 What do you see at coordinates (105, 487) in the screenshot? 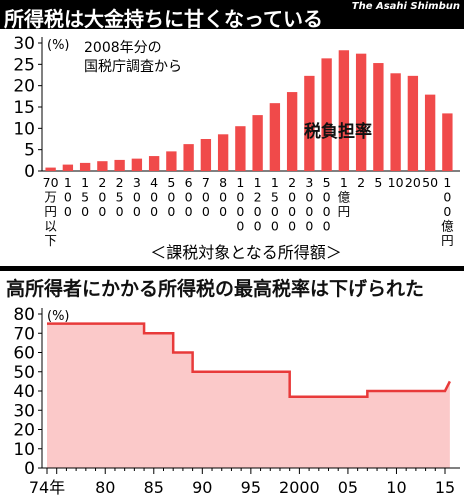
I see `x-tick-label: 80` at bounding box center [105, 487].